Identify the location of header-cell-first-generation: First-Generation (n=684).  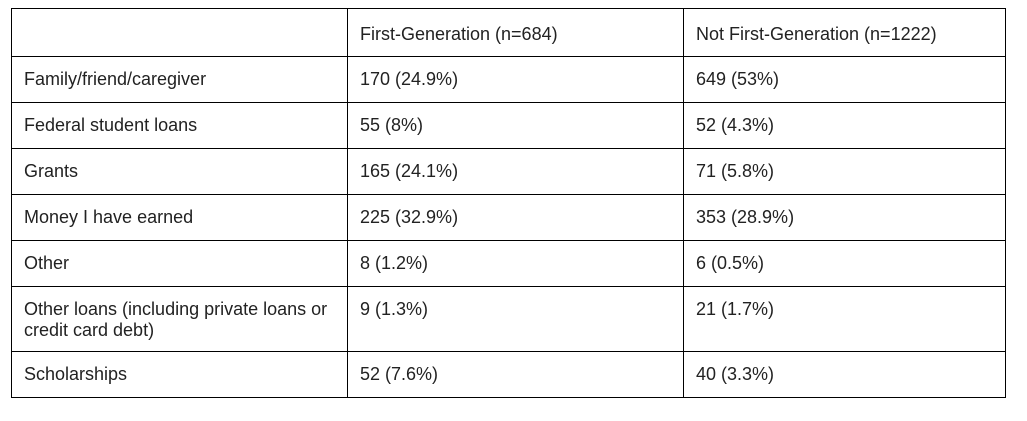
(515, 32).